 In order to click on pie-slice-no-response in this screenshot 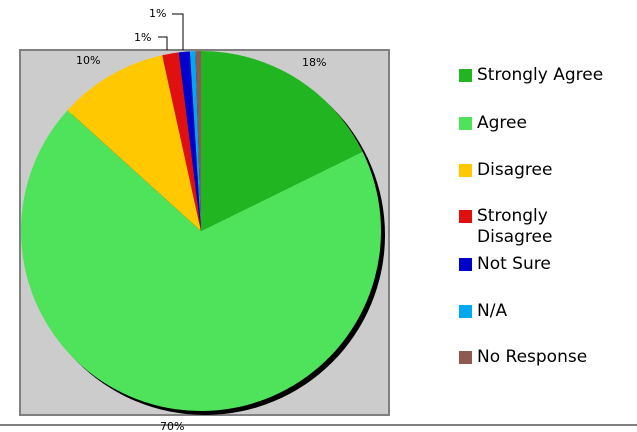, I will do `click(198, 141)`.